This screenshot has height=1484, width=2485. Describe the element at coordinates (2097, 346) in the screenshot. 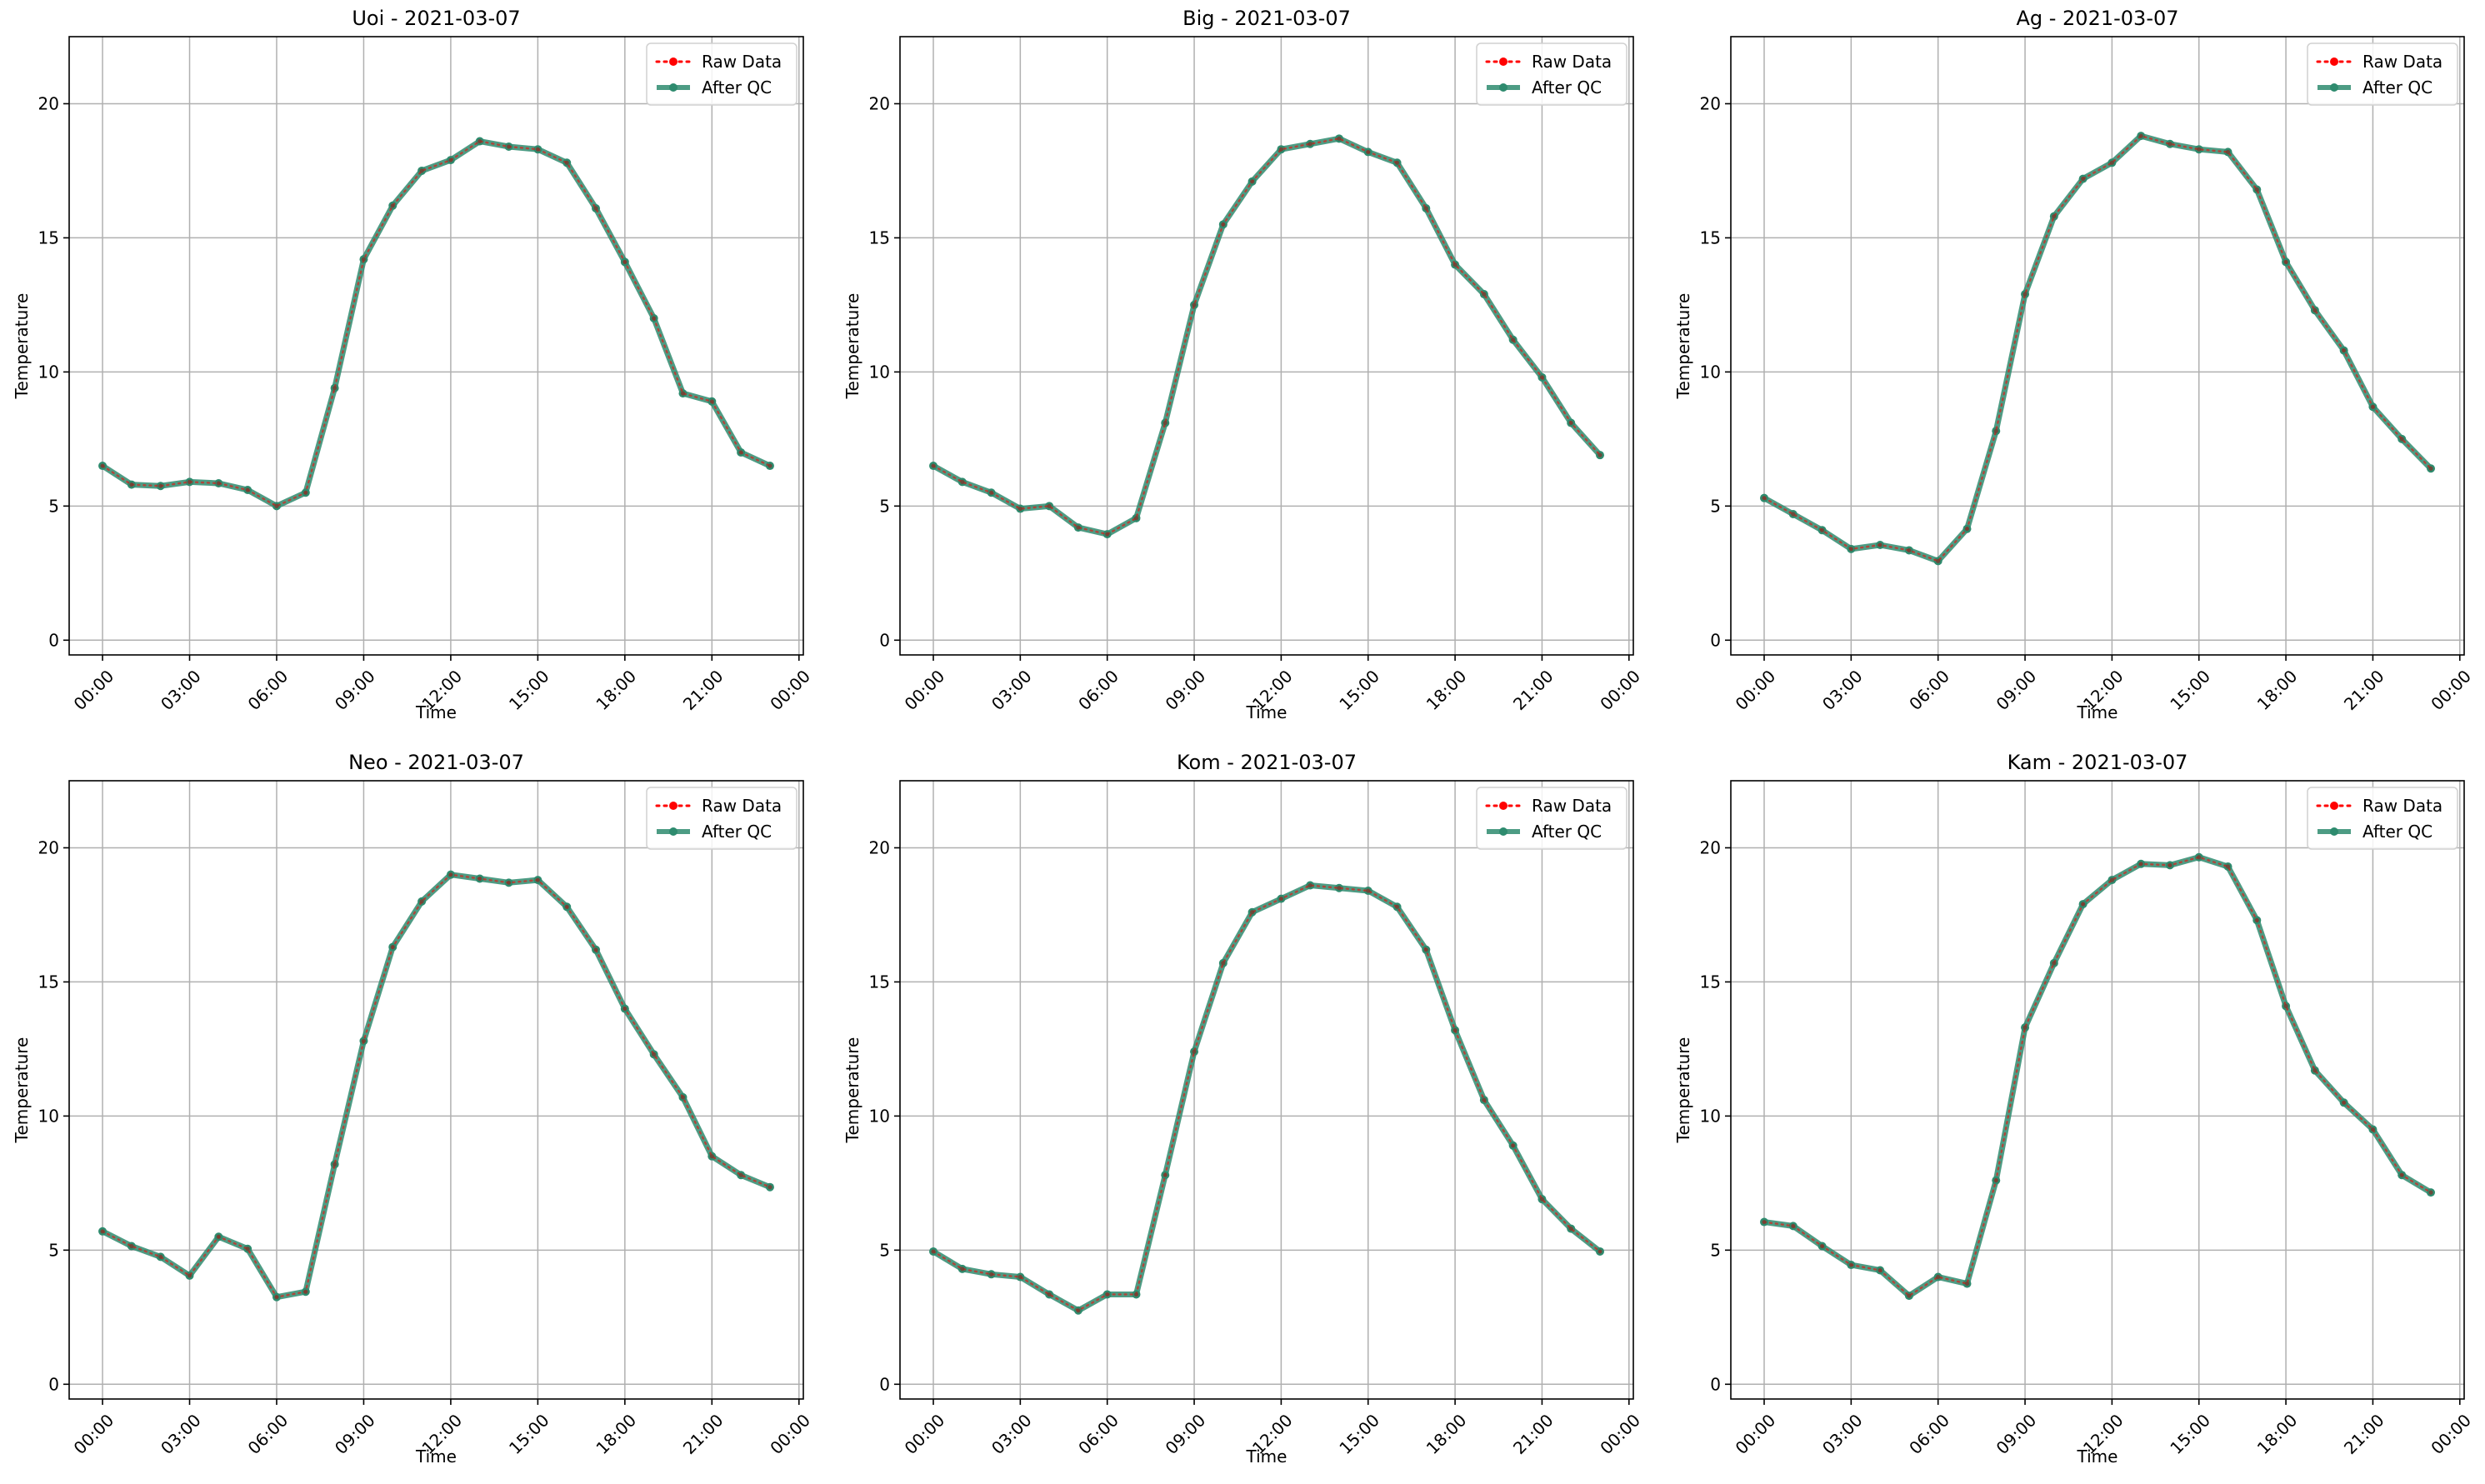

I see `axes-frame` at that location.